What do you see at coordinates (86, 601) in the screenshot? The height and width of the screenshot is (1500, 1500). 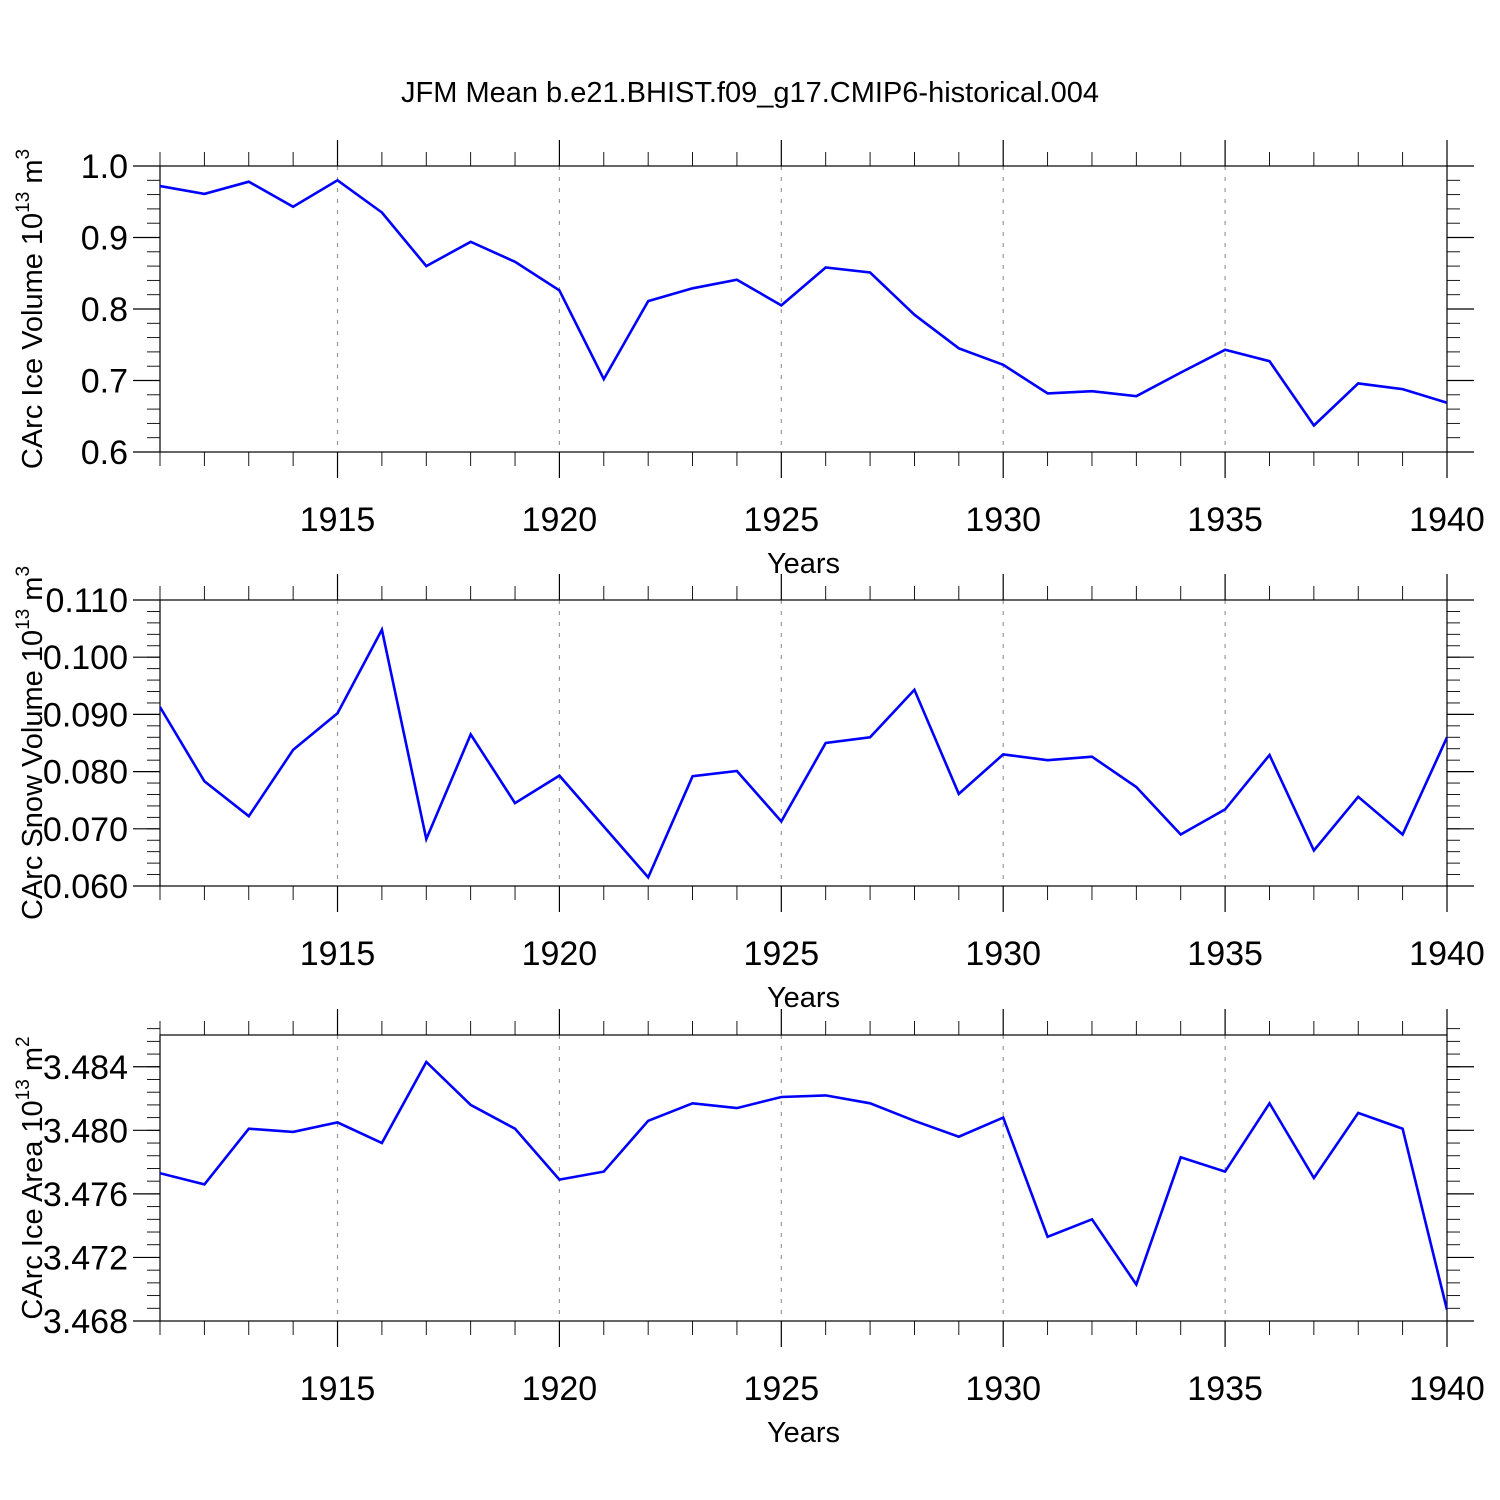 I see `y-tick-label: 0.110` at bounding box center [86, 601].